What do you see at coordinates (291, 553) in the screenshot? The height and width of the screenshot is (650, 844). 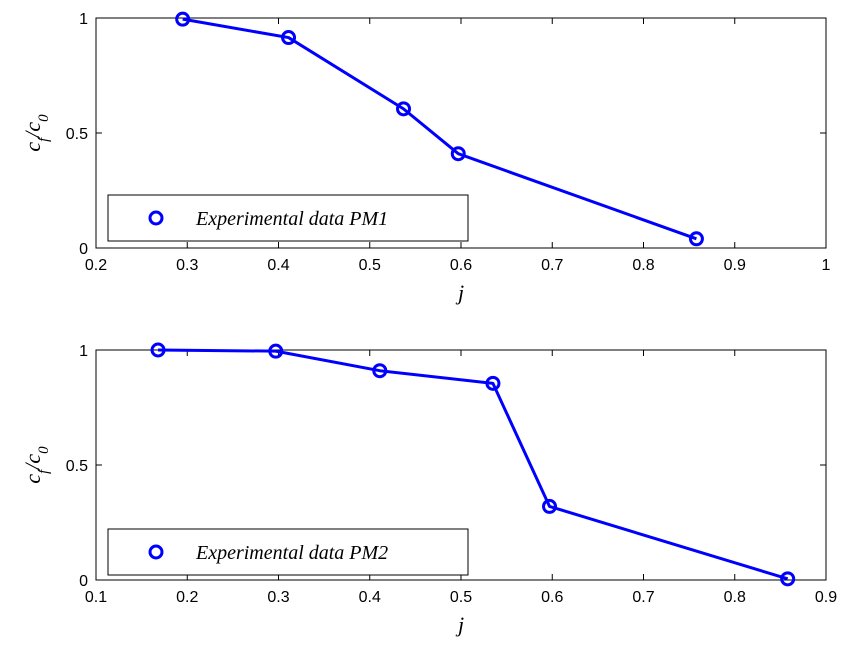 I see `legend-label: Experimental data PM2` at bounding box center [291, 553].